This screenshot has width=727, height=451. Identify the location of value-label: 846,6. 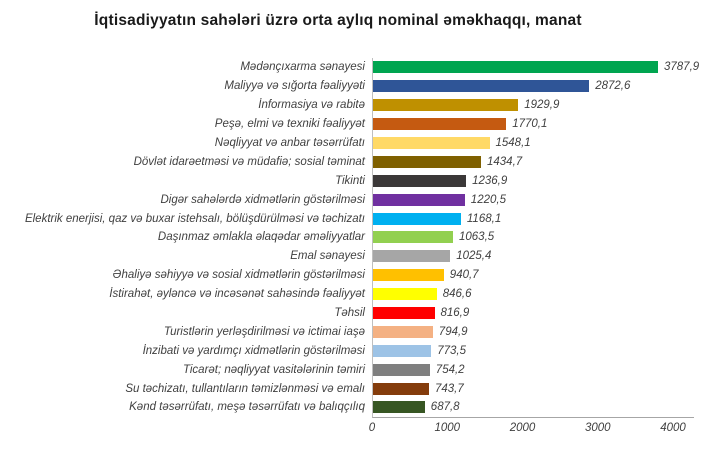
(457, 294).